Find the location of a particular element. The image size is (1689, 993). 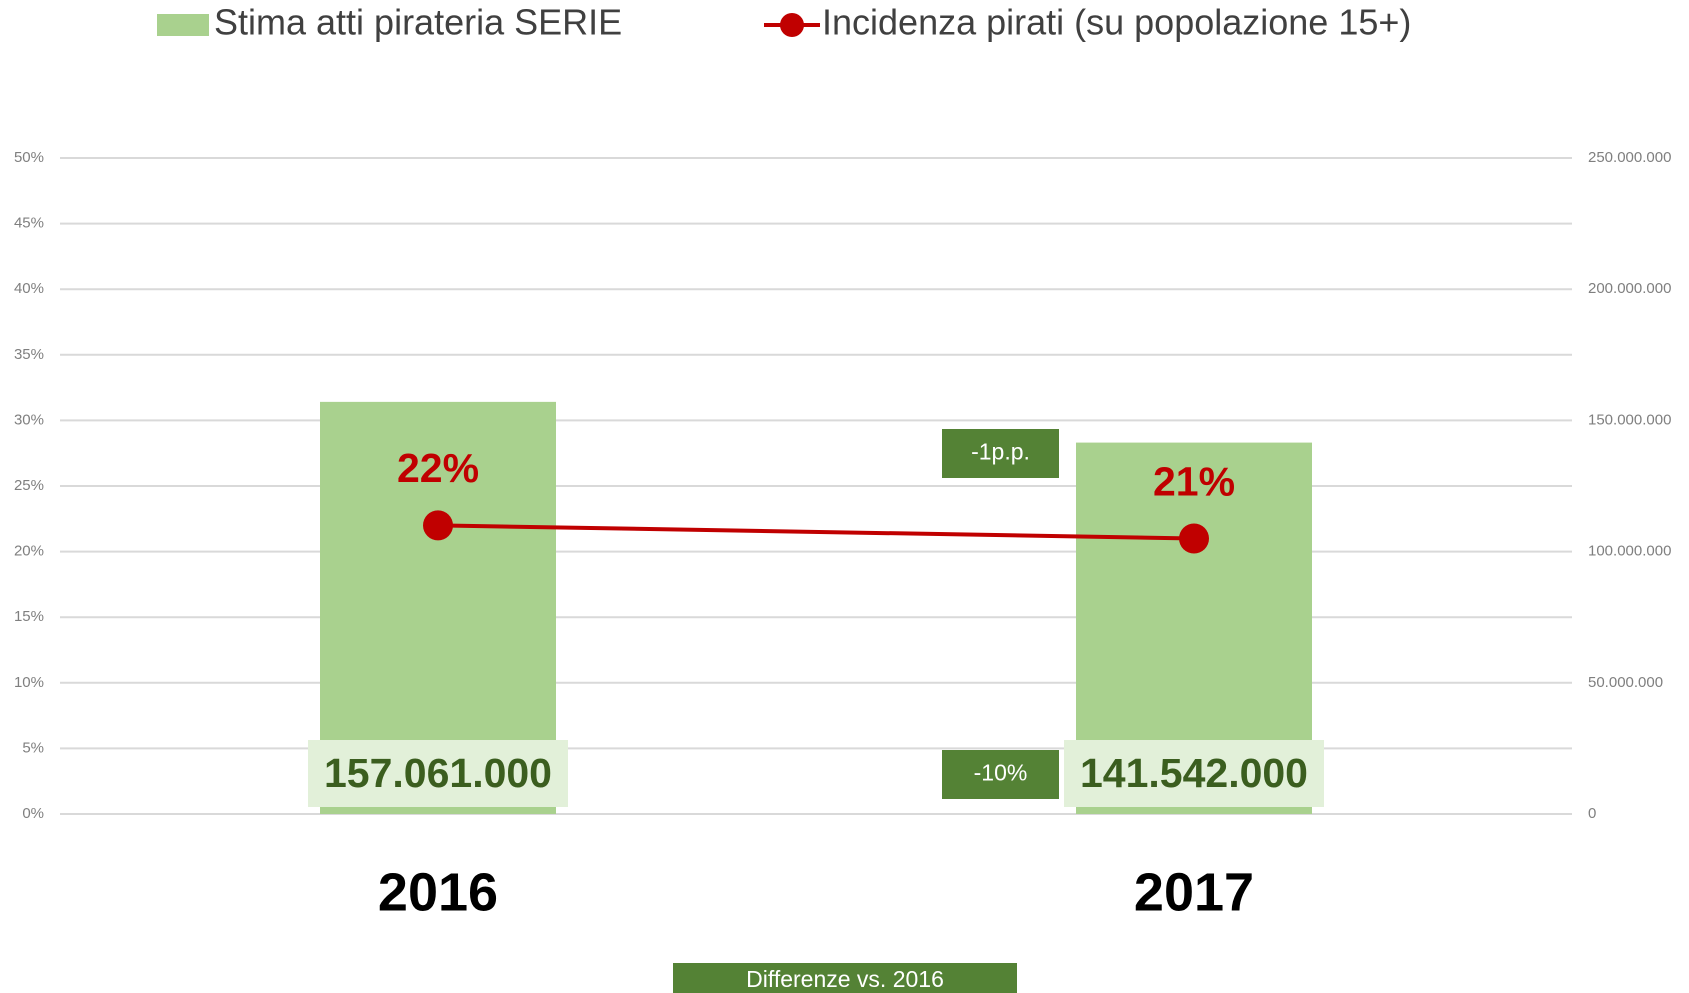

legend-swatch is located at coordinates (183, 25).